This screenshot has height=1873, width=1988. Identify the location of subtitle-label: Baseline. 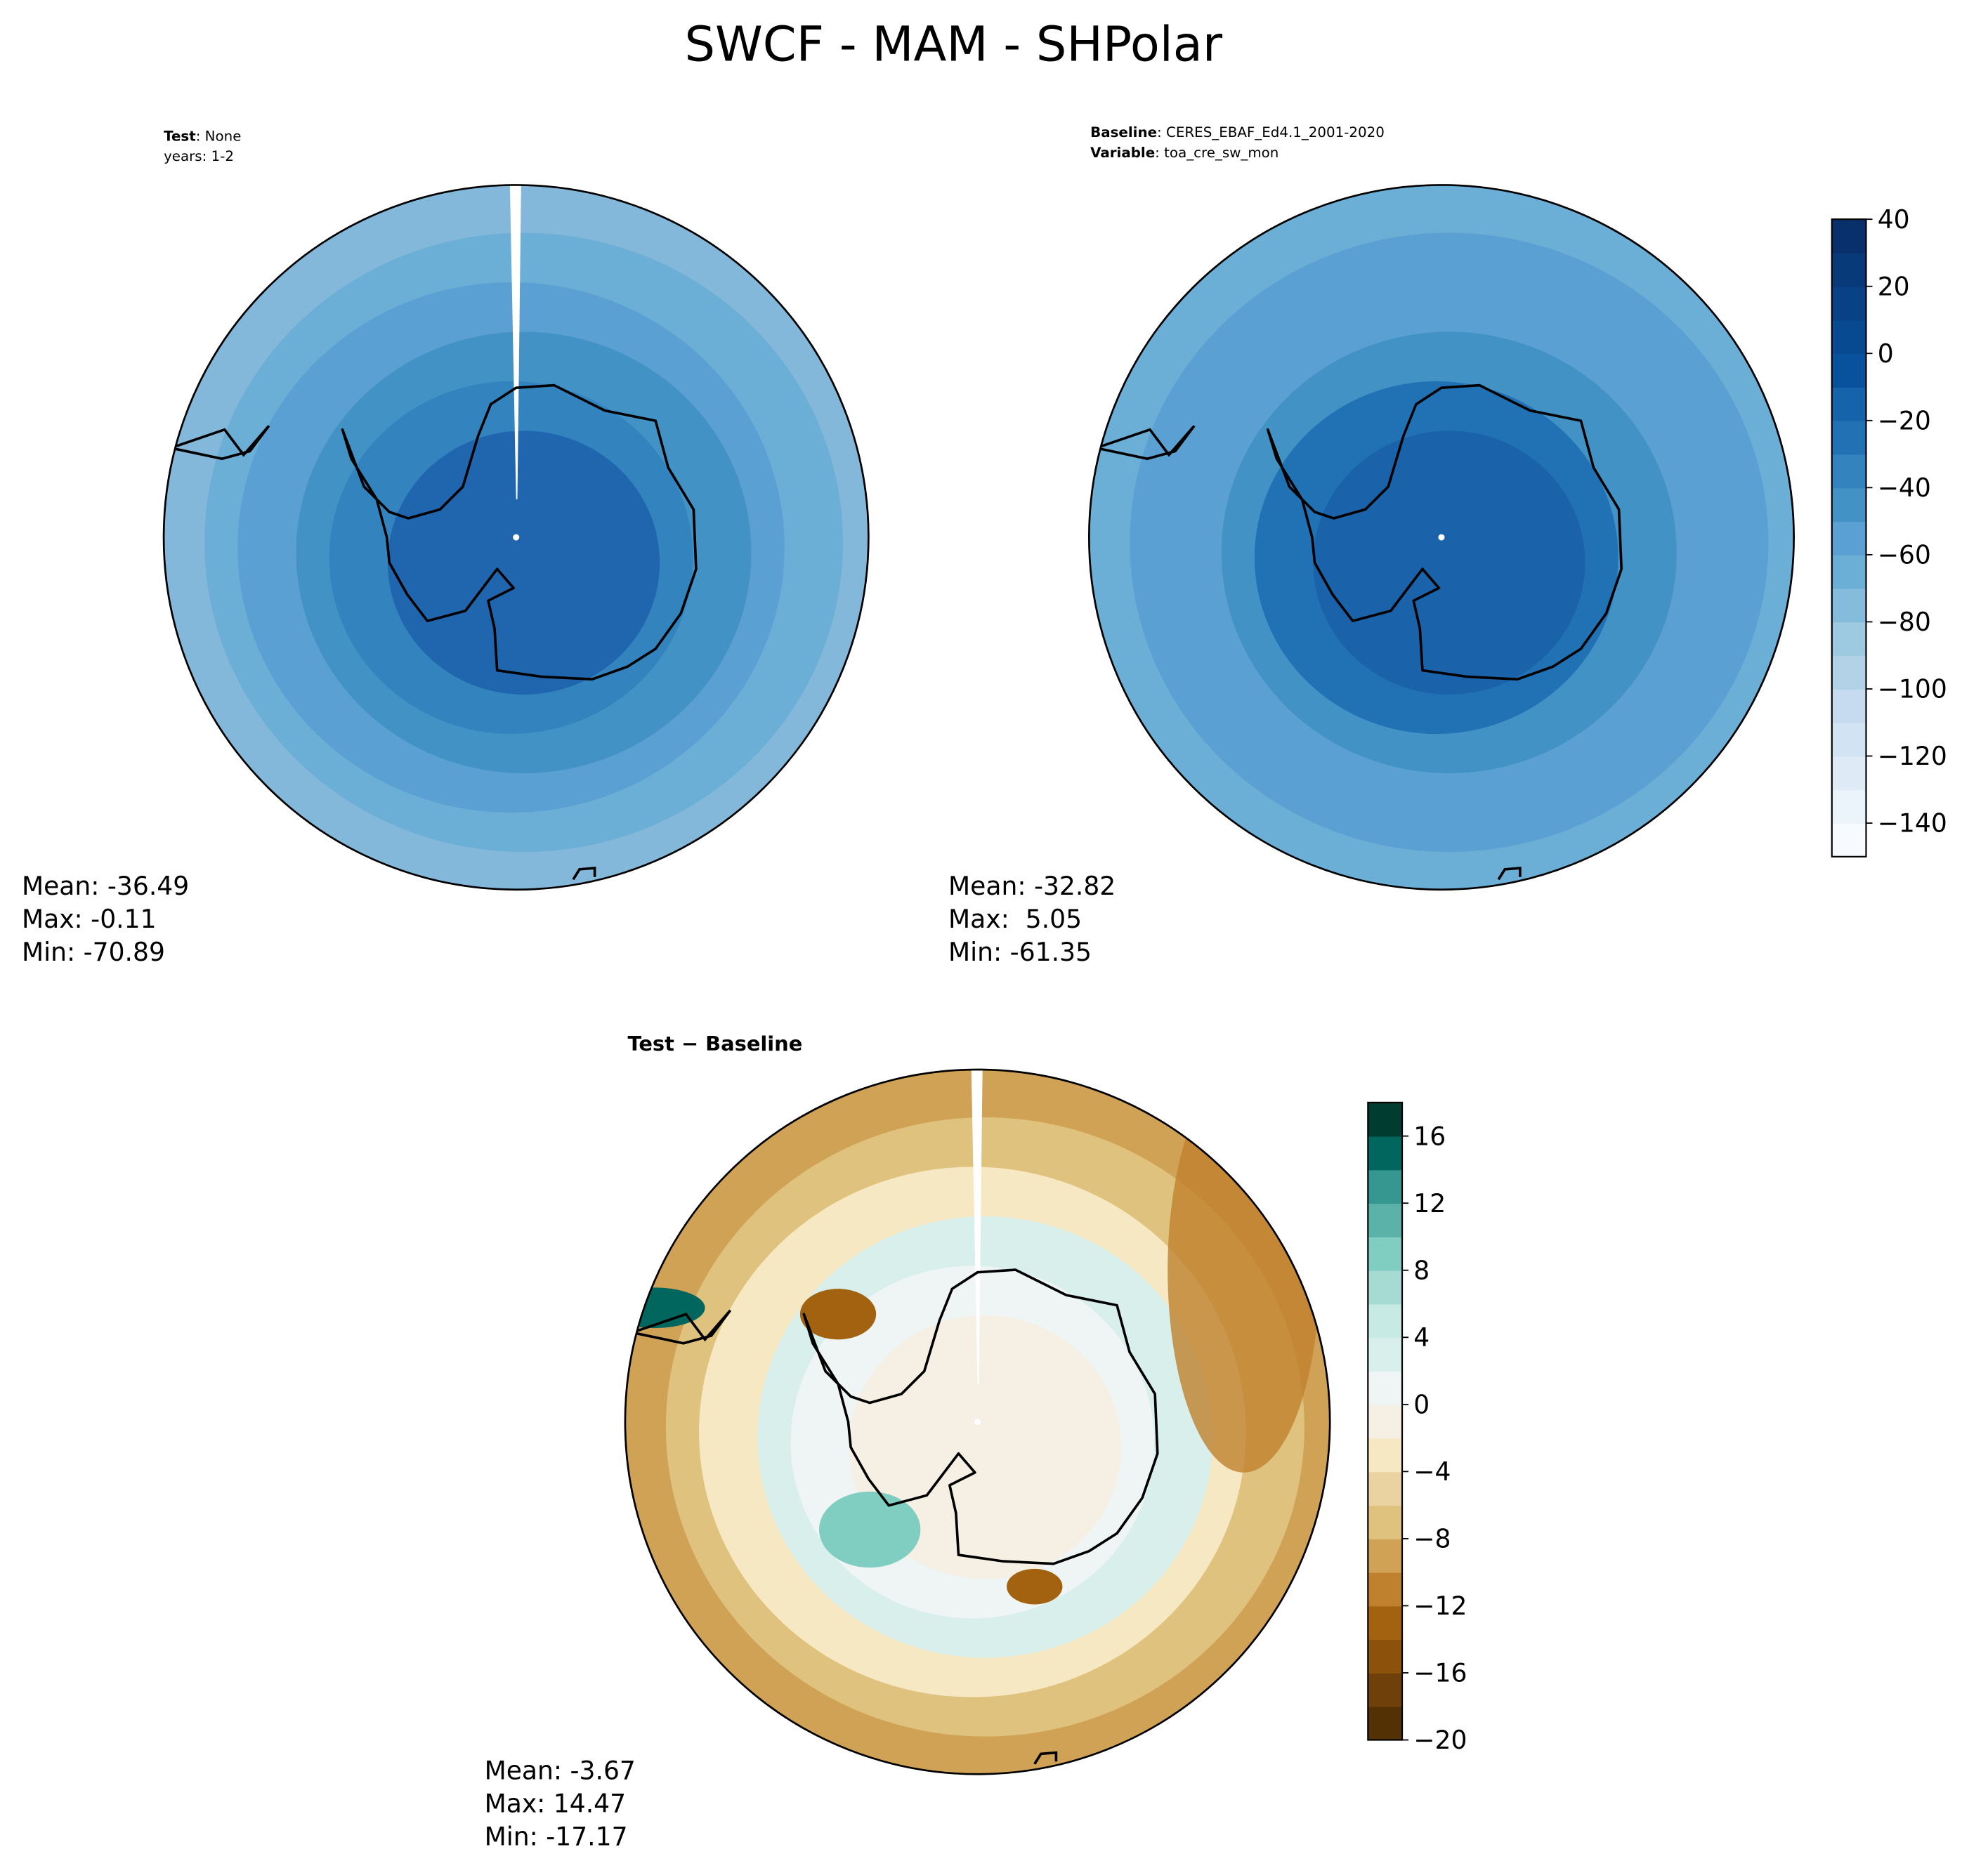
(1123, 132).